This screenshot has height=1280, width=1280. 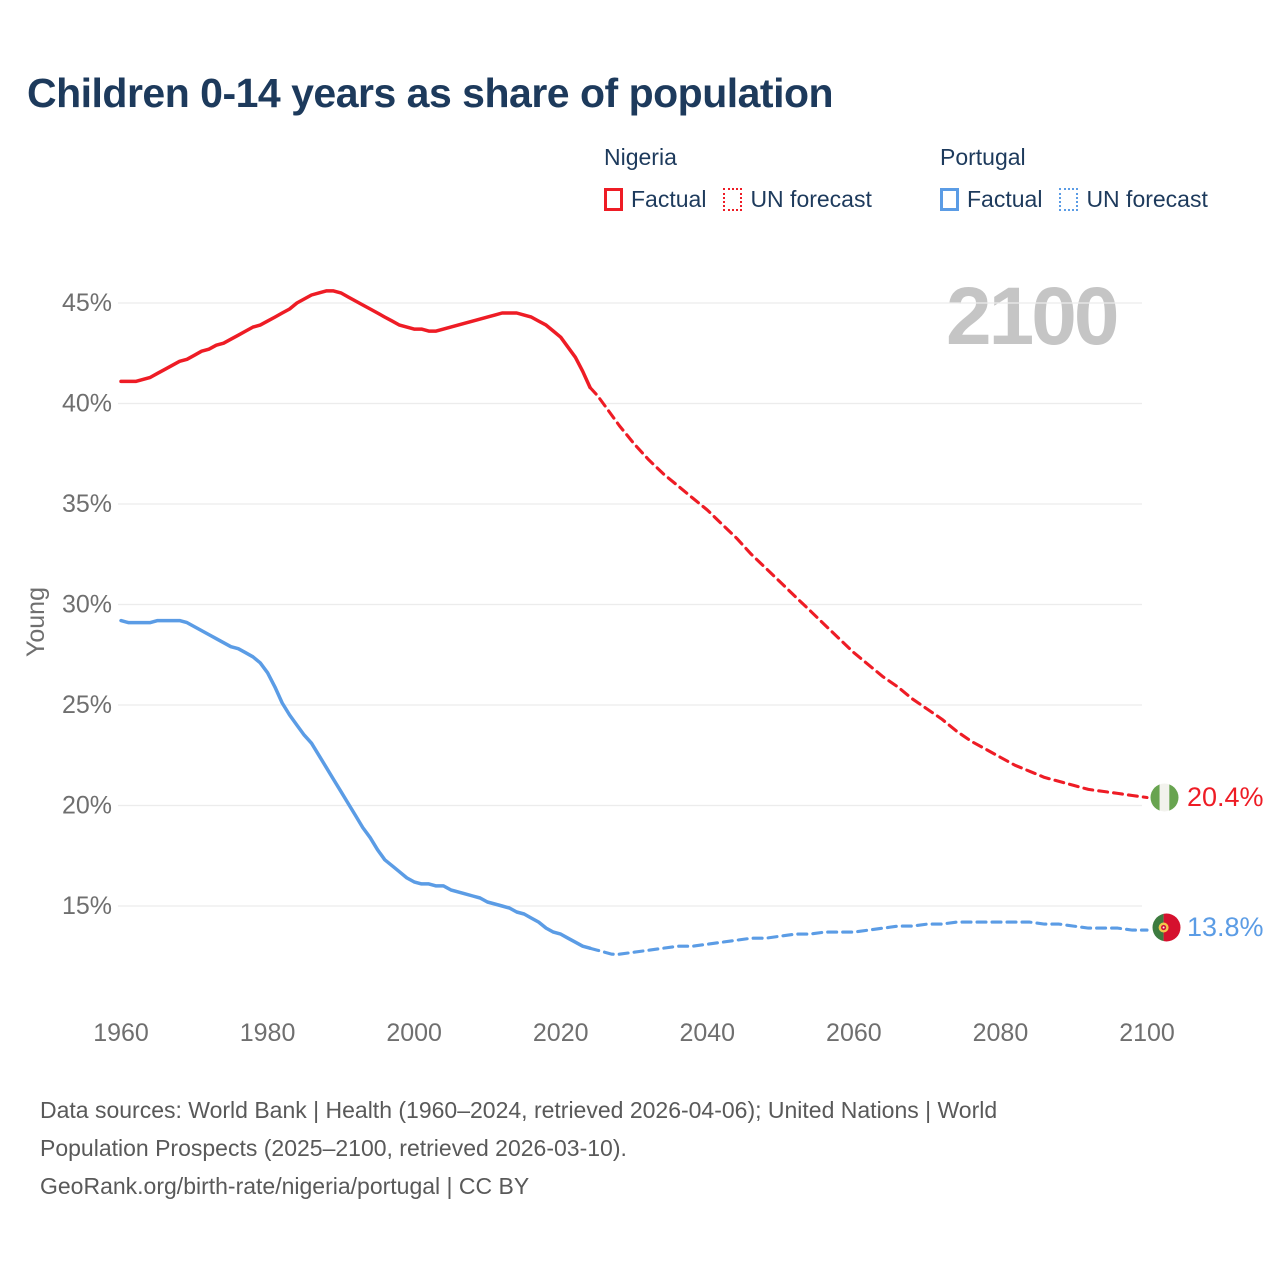 I want to click on nigeria-end-value: 20.4%, so click(x=1225, y=797).